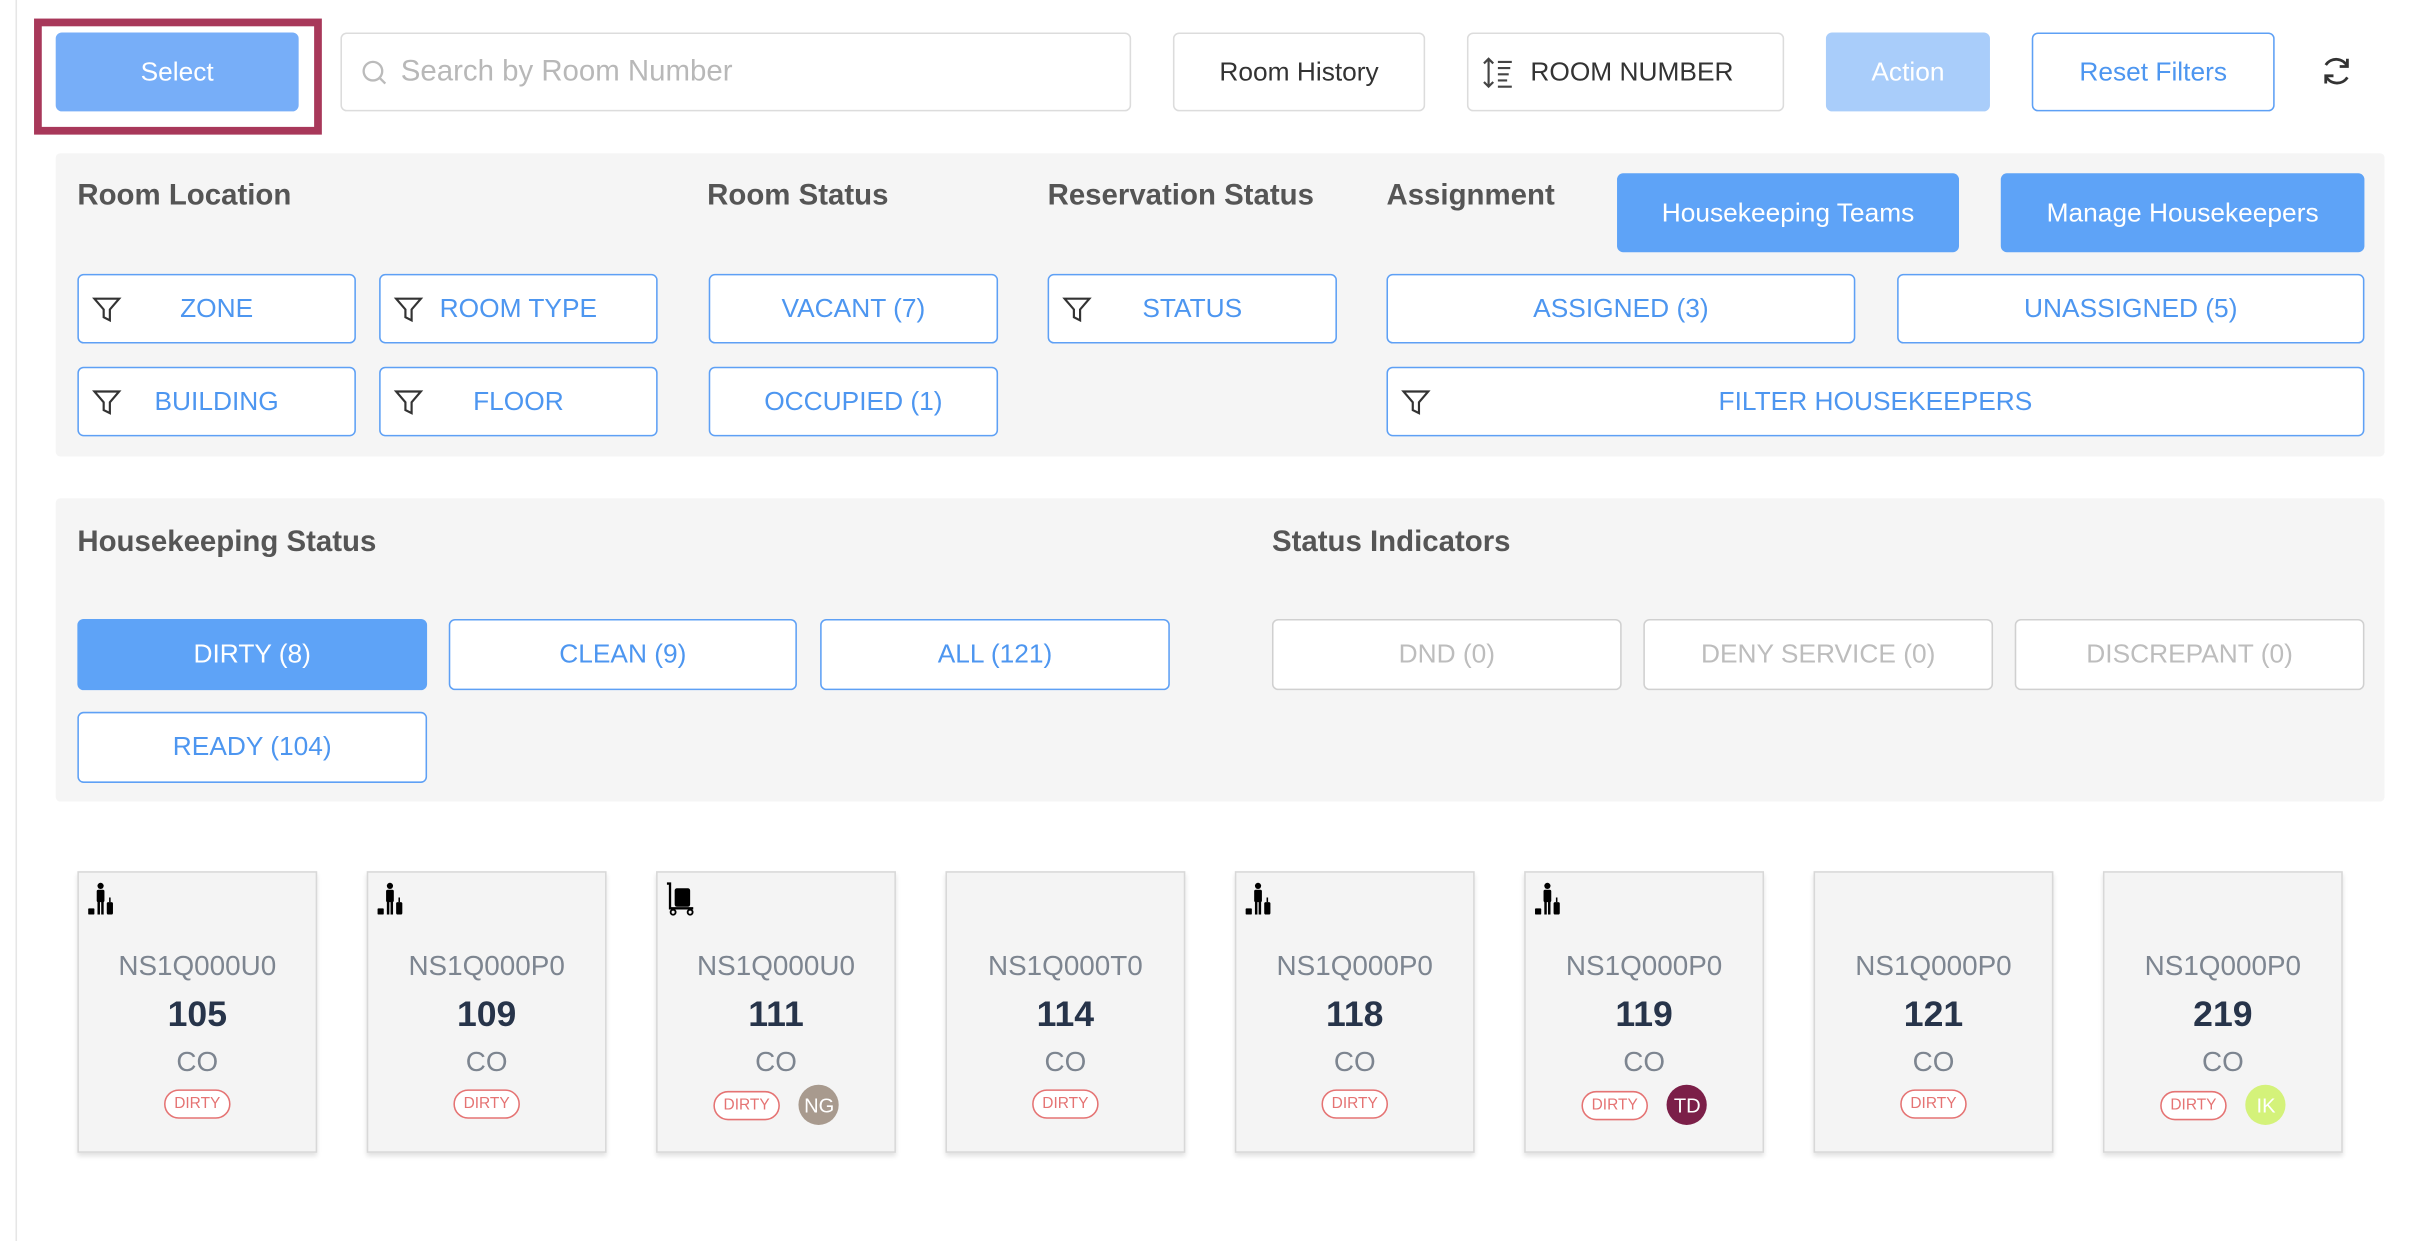 The width and height of the screenshot is (2414, 1241). I want to click on unassigned-button: UNASSIGNED (5), so click(2131, 308).